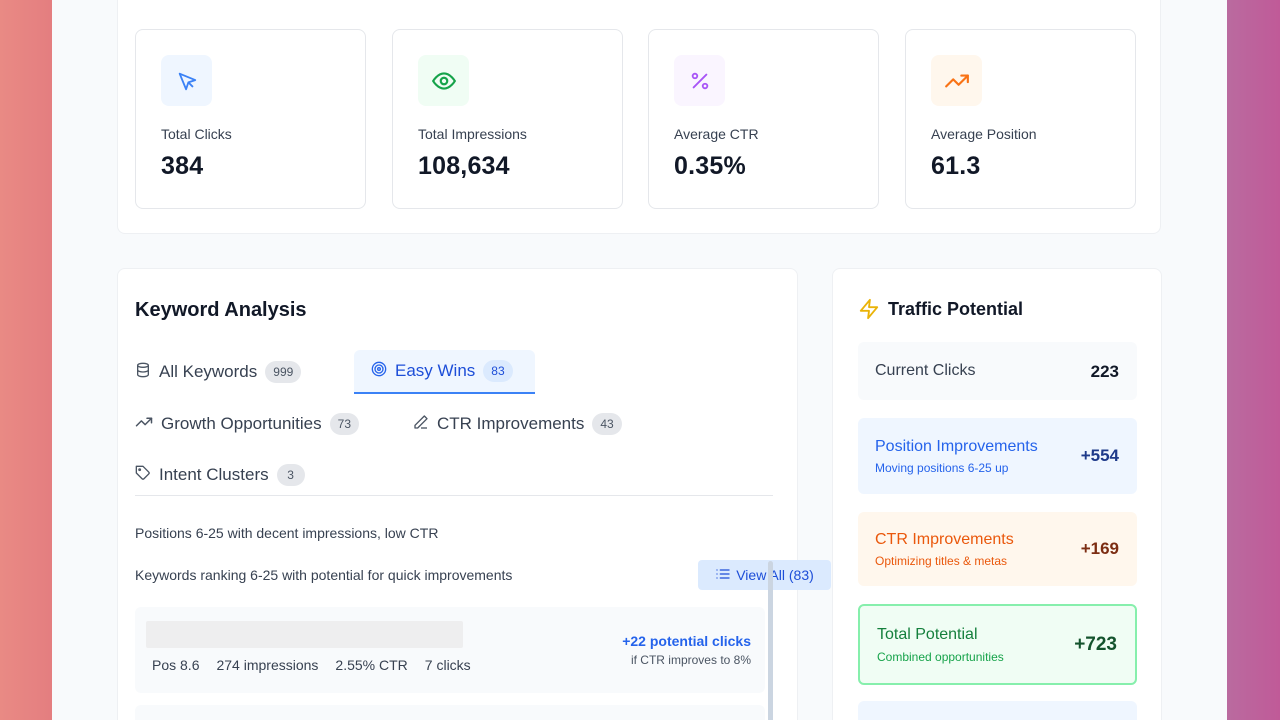 The image size is (1280, 720). Describe the element at coordinates (143, 475) in the screenshot. I see `tag-icon` at that location.